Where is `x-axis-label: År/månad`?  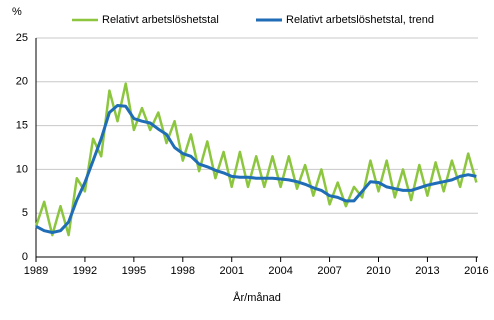
x-axis-label: År/månad is located at coordinates (257, 297).